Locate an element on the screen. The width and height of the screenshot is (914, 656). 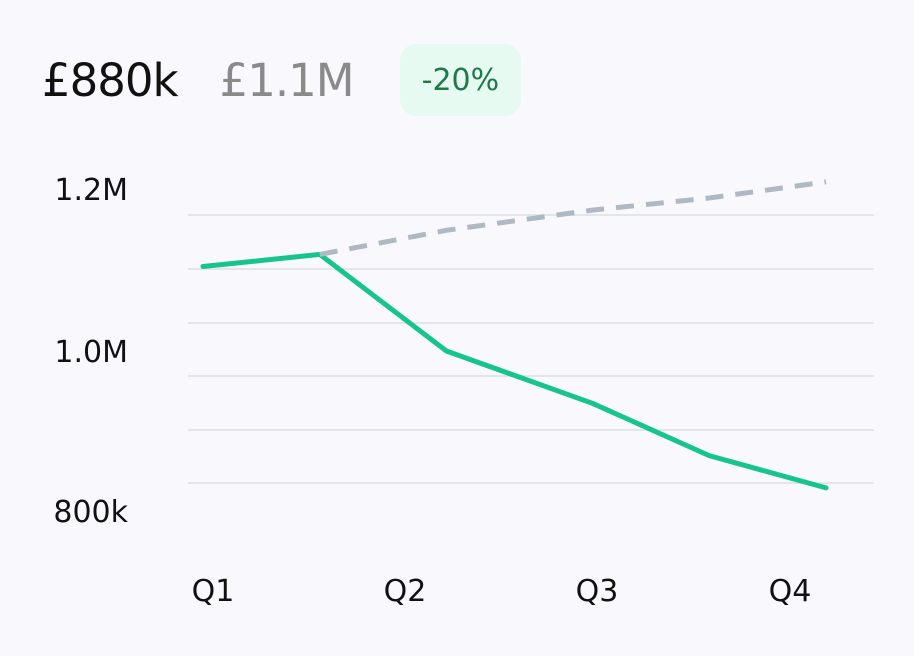
x-tick-label: Q1 is located at coordinates (213, 591).